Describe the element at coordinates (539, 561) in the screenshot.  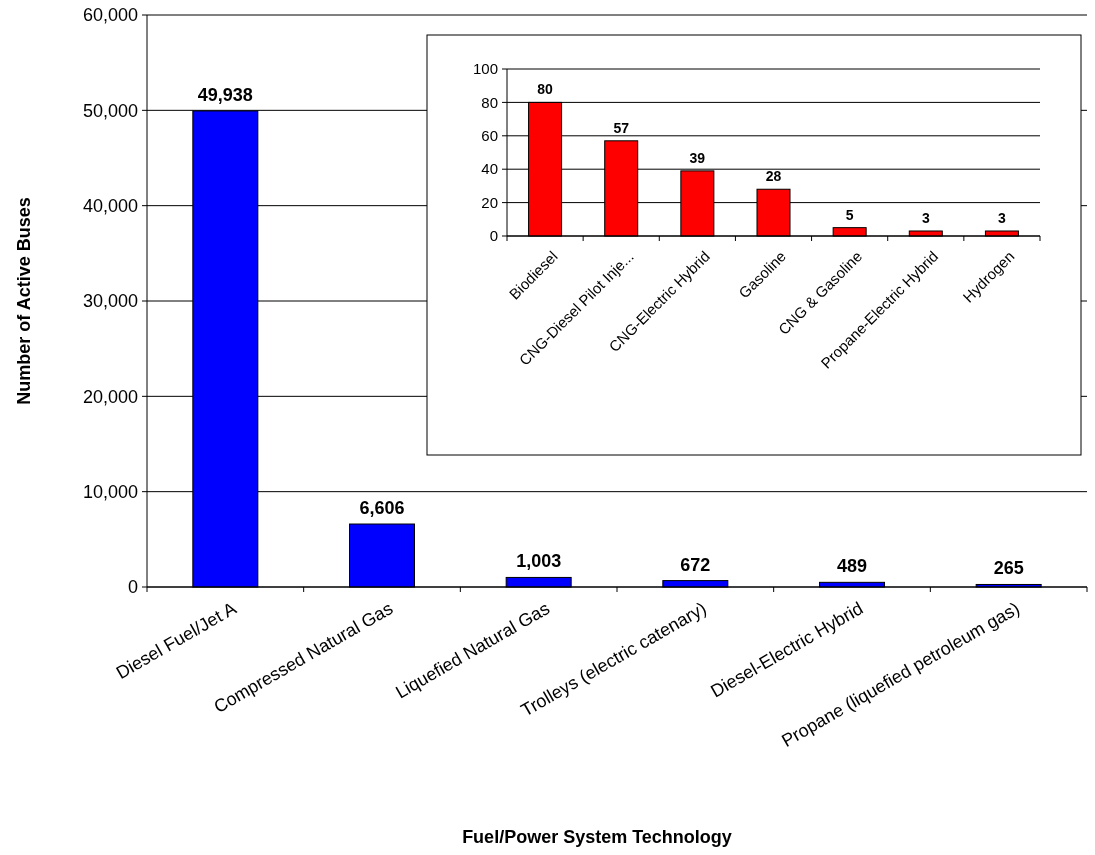
I see `data-label: 1,003` at that location.